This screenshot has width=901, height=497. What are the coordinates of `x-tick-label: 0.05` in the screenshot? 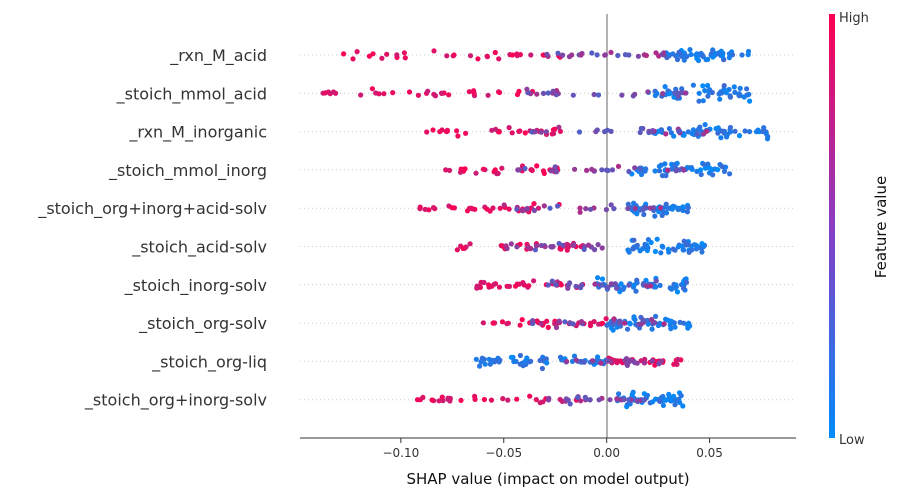 It's located at (709, 453).